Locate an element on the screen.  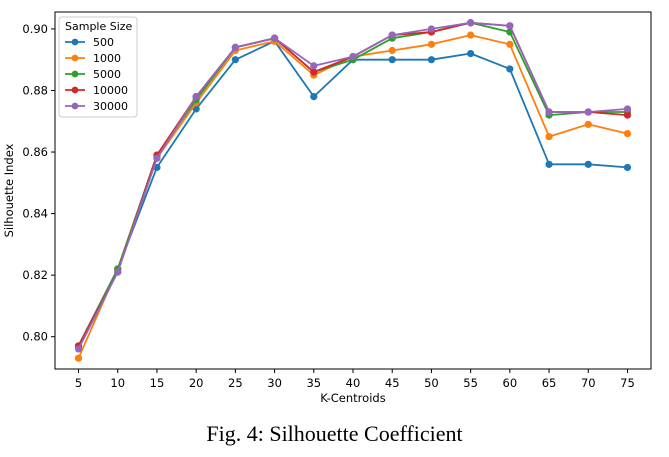
x-axis-label: K-Centroids is located at coordinates (352, 398).